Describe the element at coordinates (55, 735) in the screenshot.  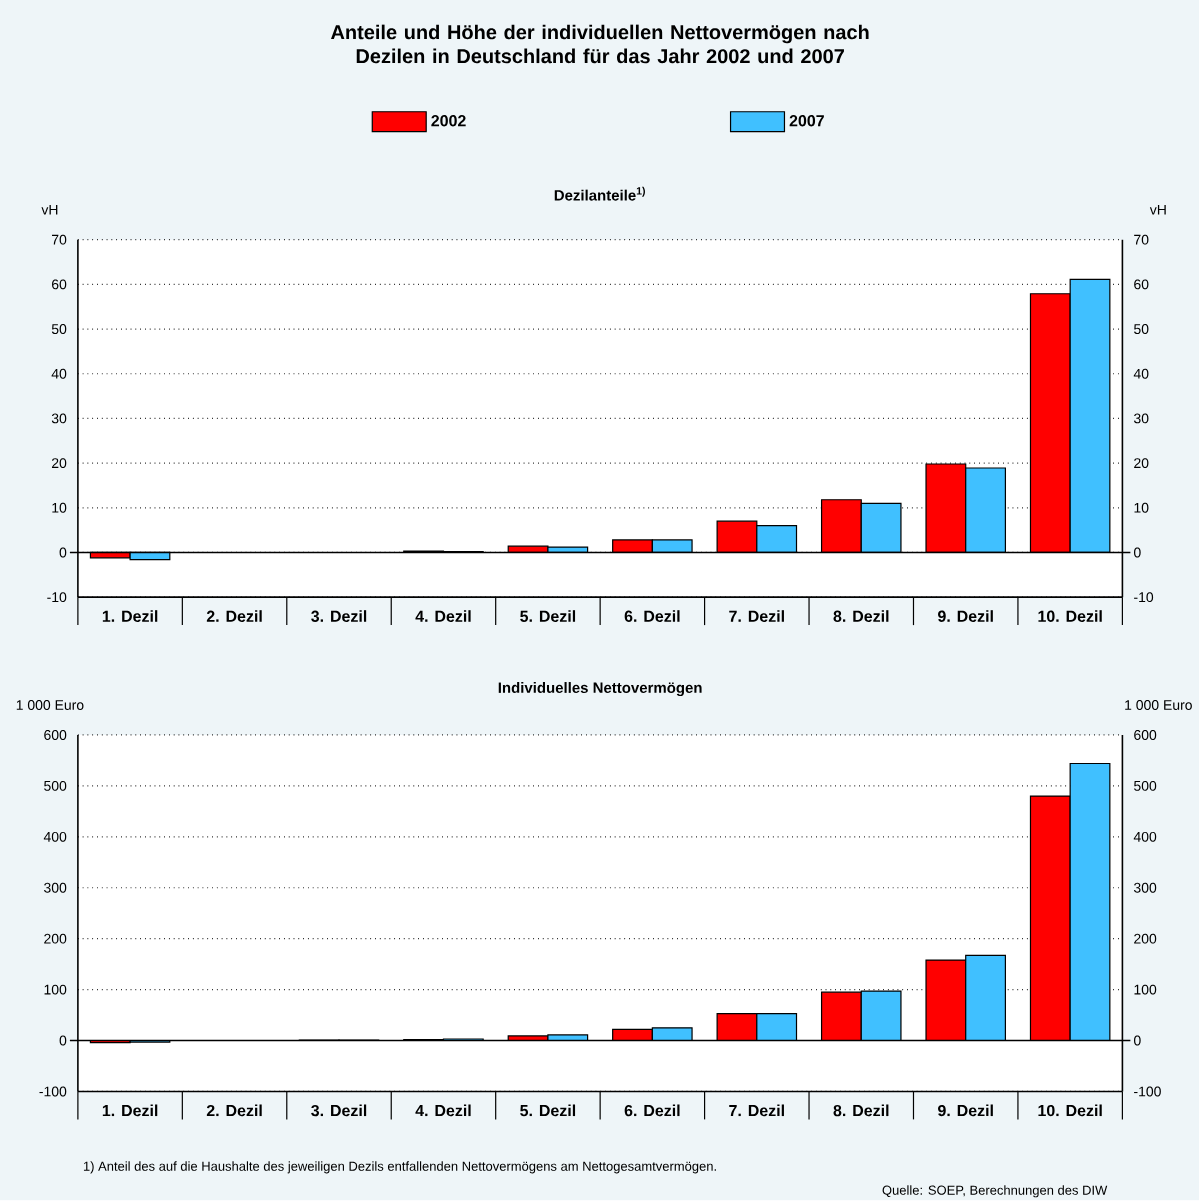
I see `y-tick-label: 600` at that location.